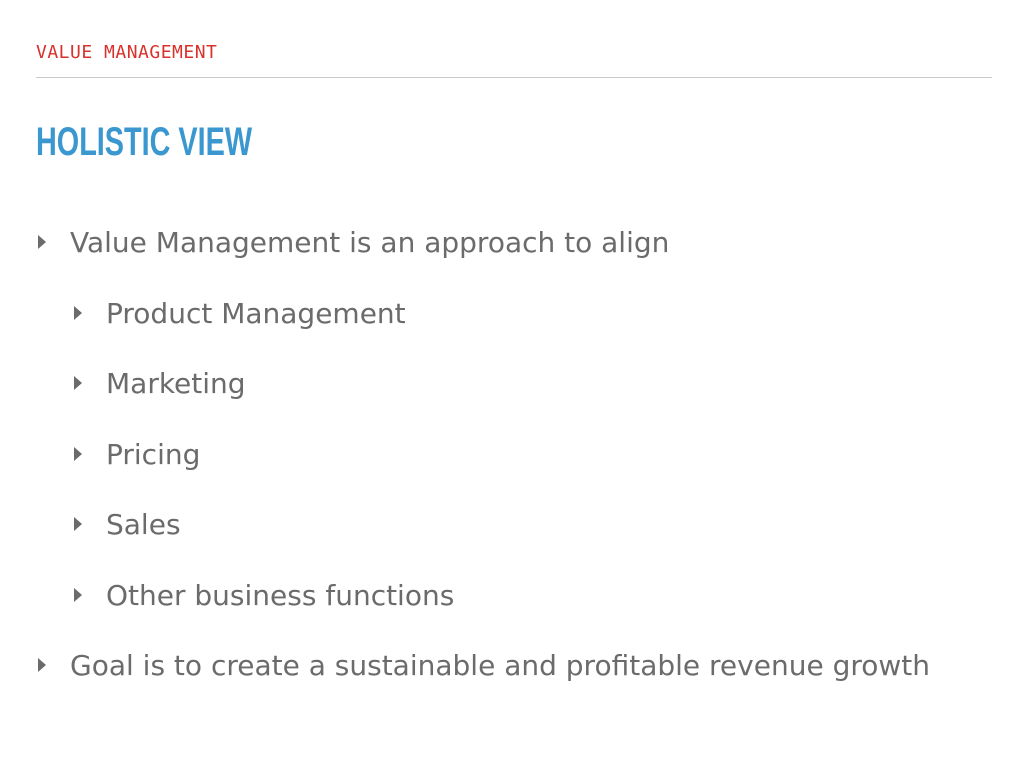 The height and width of the screenshot is (768, 1024). What do you see at coordinates (144, 142) in the screenshot?
I see `slide-title: HOLISTIC VIEW` at bounding box center [144, 142].